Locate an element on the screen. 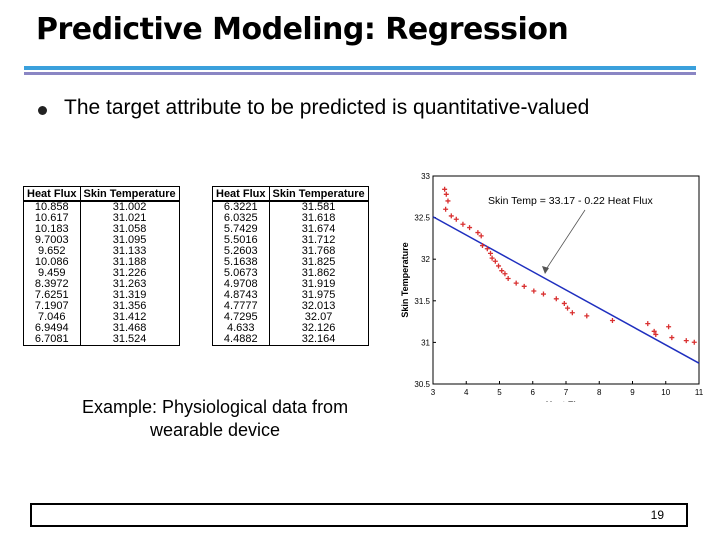 This screenshot has width=720, height=540. table-row: 4.4882 32.164 is located at coordinates (290, 340).